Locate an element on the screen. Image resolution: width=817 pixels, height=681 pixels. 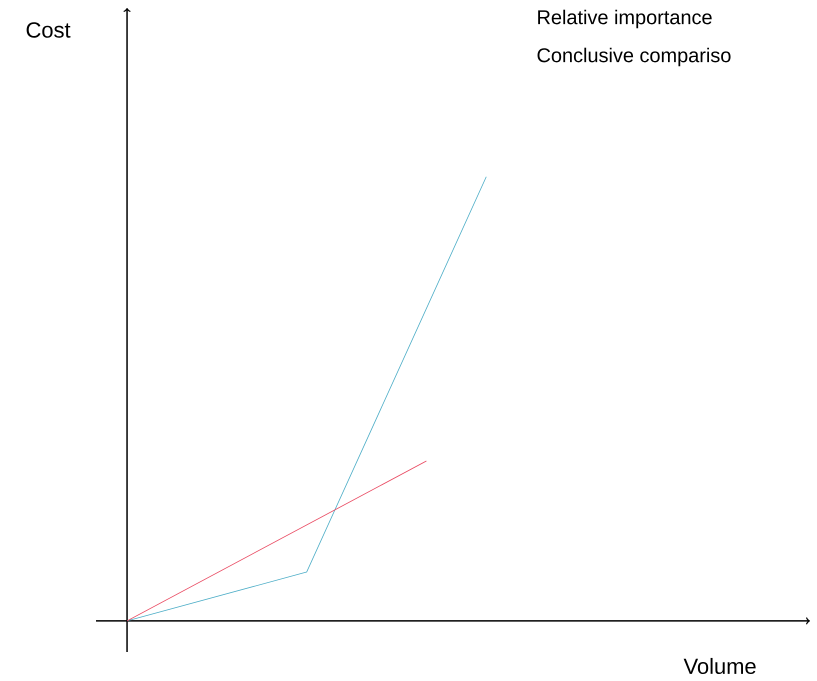
text: Cost is located at coordinates (48, 30).